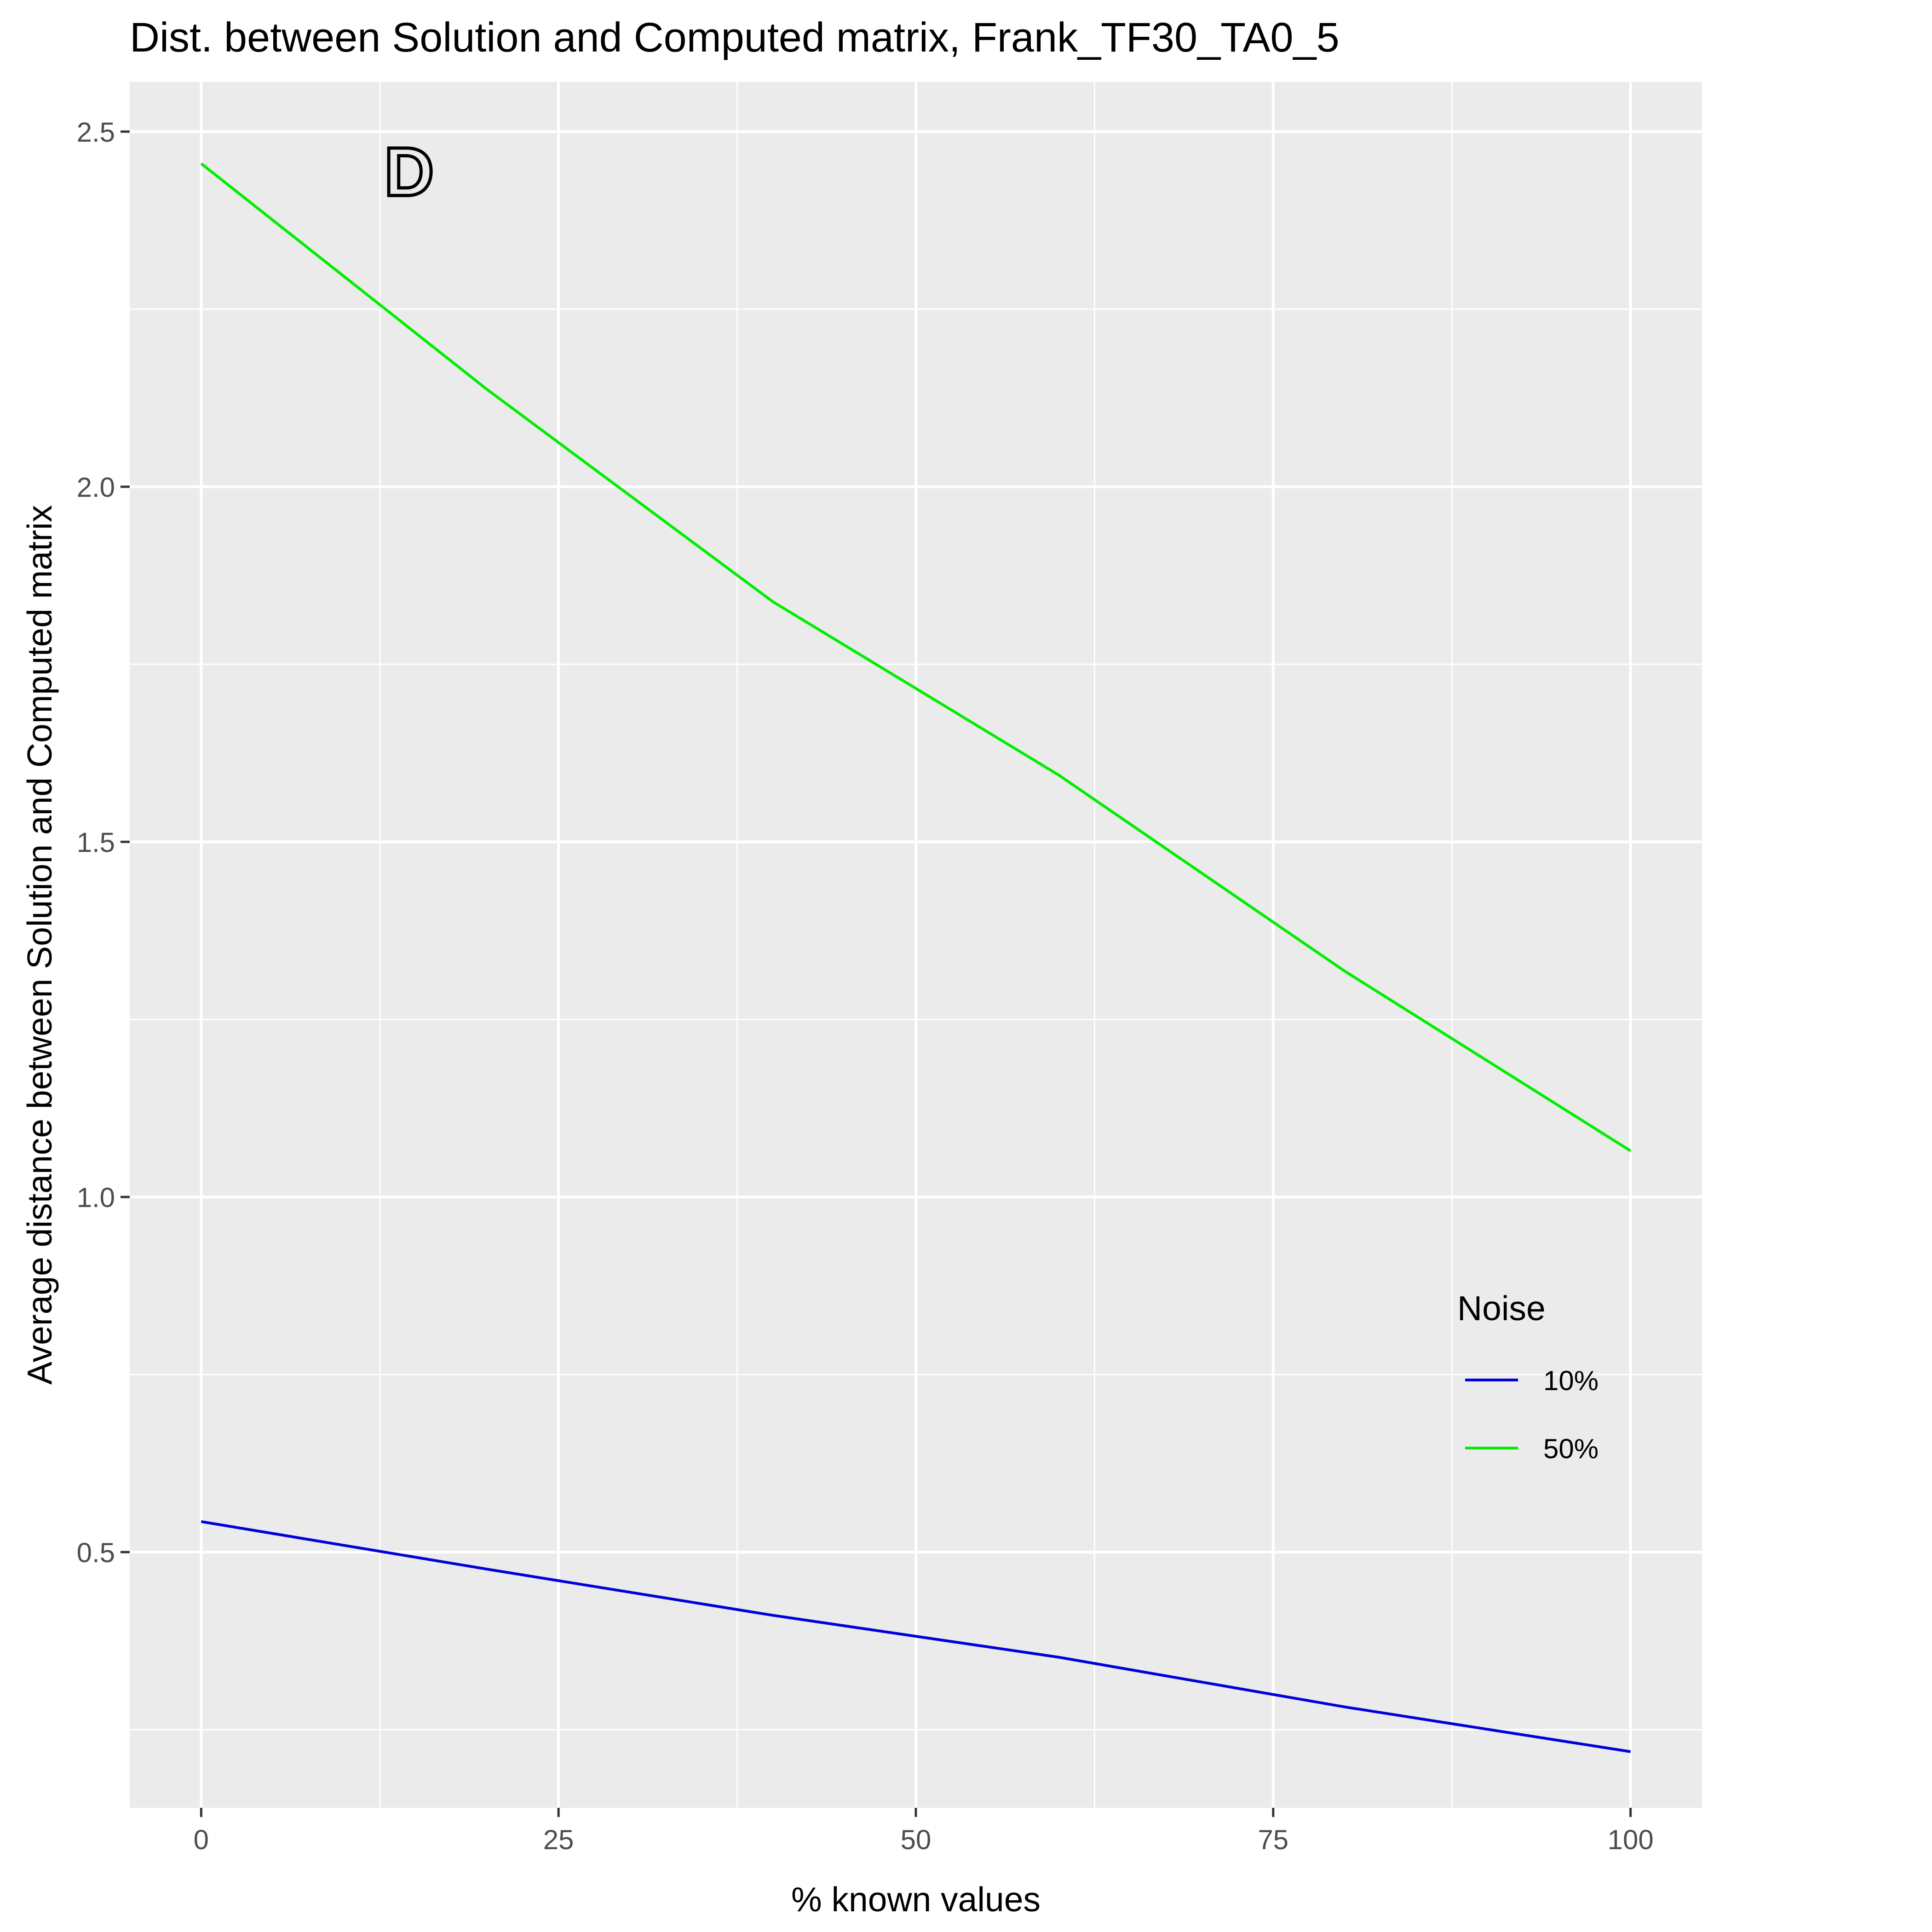 This screenshot has width=1932, height=1932. What do you see at coordinates (916, 1899) in the screenshot?
I see `x-axis-title: % known values` at bounding box center [916, 1899].